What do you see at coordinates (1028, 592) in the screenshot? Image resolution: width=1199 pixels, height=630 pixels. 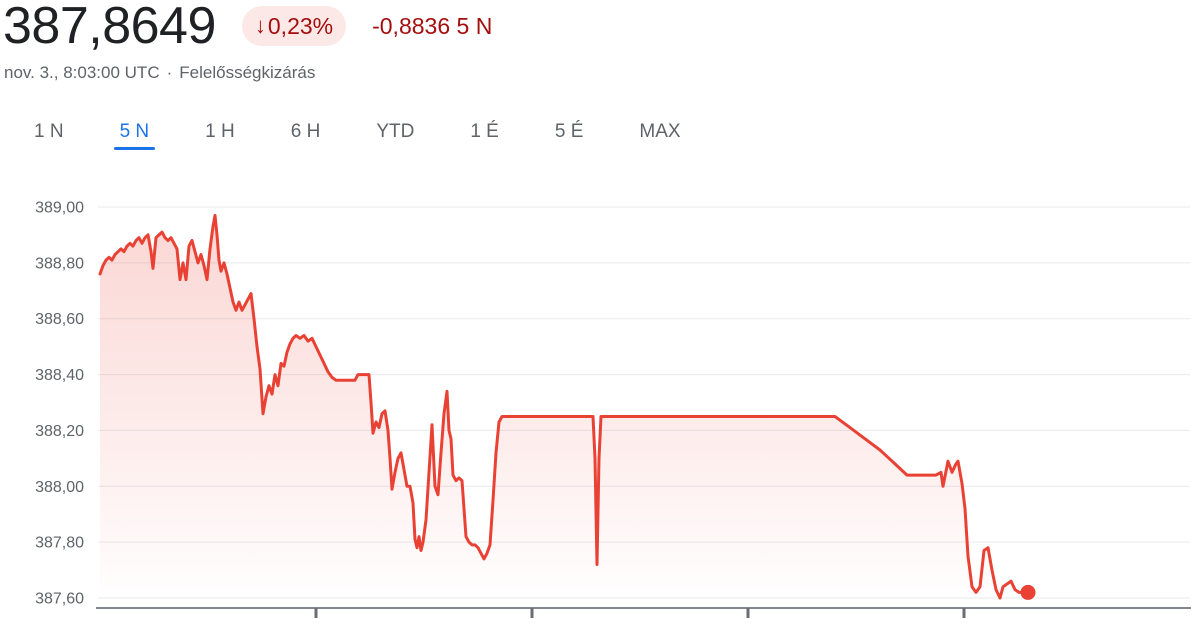 I see `last-price-dot` at bounding box center [1028, 592].